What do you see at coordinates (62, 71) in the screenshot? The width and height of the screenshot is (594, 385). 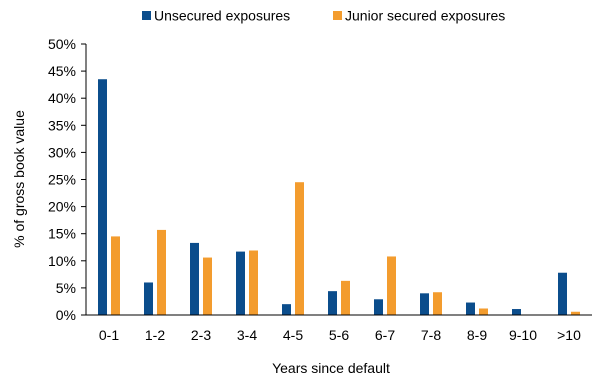 I see `y-tick-label: 45%` at bounding box center [62, 71].